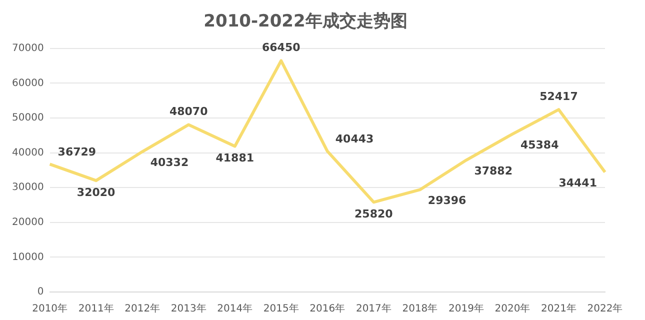 The image size is (645, 320). I want to click on data-label: 45384, so click(540, 145).